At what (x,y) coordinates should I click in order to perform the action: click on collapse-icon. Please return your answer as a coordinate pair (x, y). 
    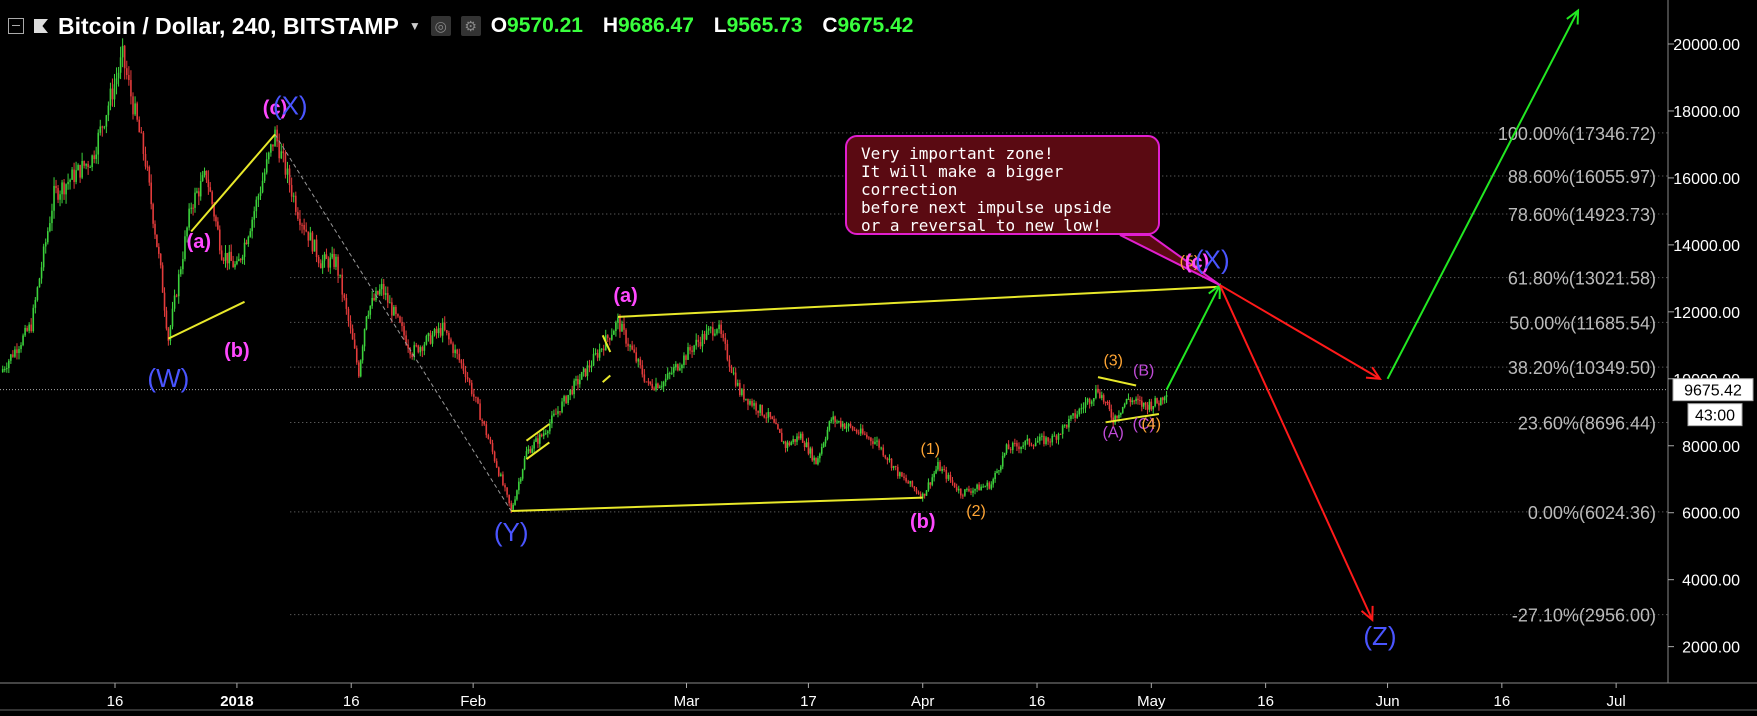
    Looking at the image, I should click on (16, 26).